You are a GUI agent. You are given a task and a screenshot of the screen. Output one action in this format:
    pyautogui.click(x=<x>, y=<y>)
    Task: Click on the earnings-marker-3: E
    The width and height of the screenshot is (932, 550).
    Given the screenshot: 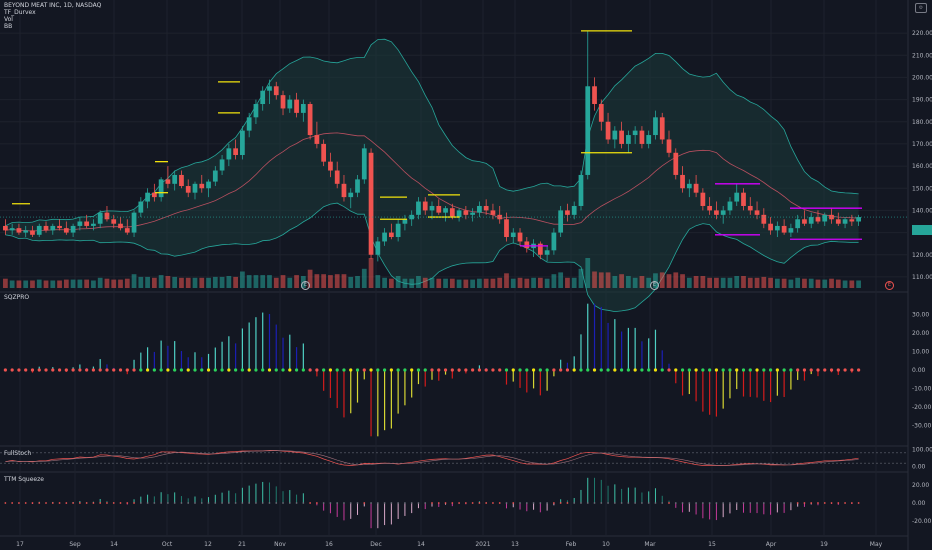 What is the action you would take?
    pyautogui.click(x=889, y=285)
    